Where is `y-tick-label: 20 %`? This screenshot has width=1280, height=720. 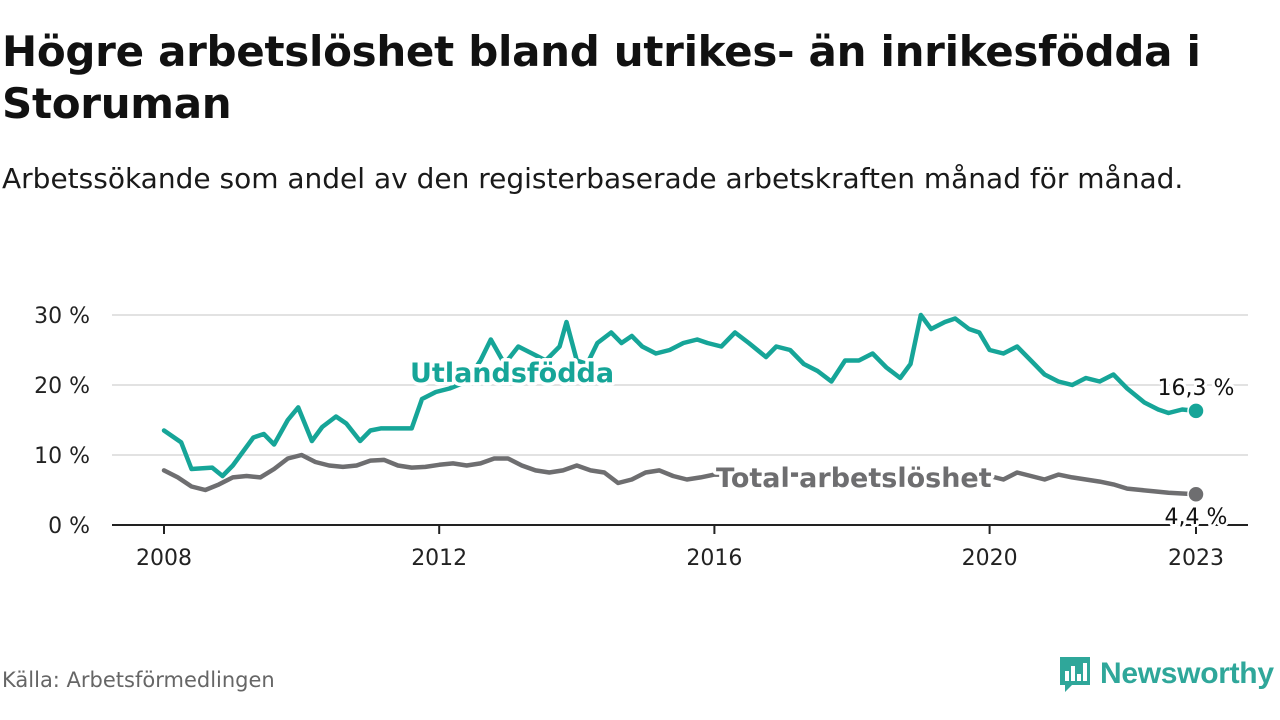
y-tick-label: 20 % is located at coordinates (62, 386).